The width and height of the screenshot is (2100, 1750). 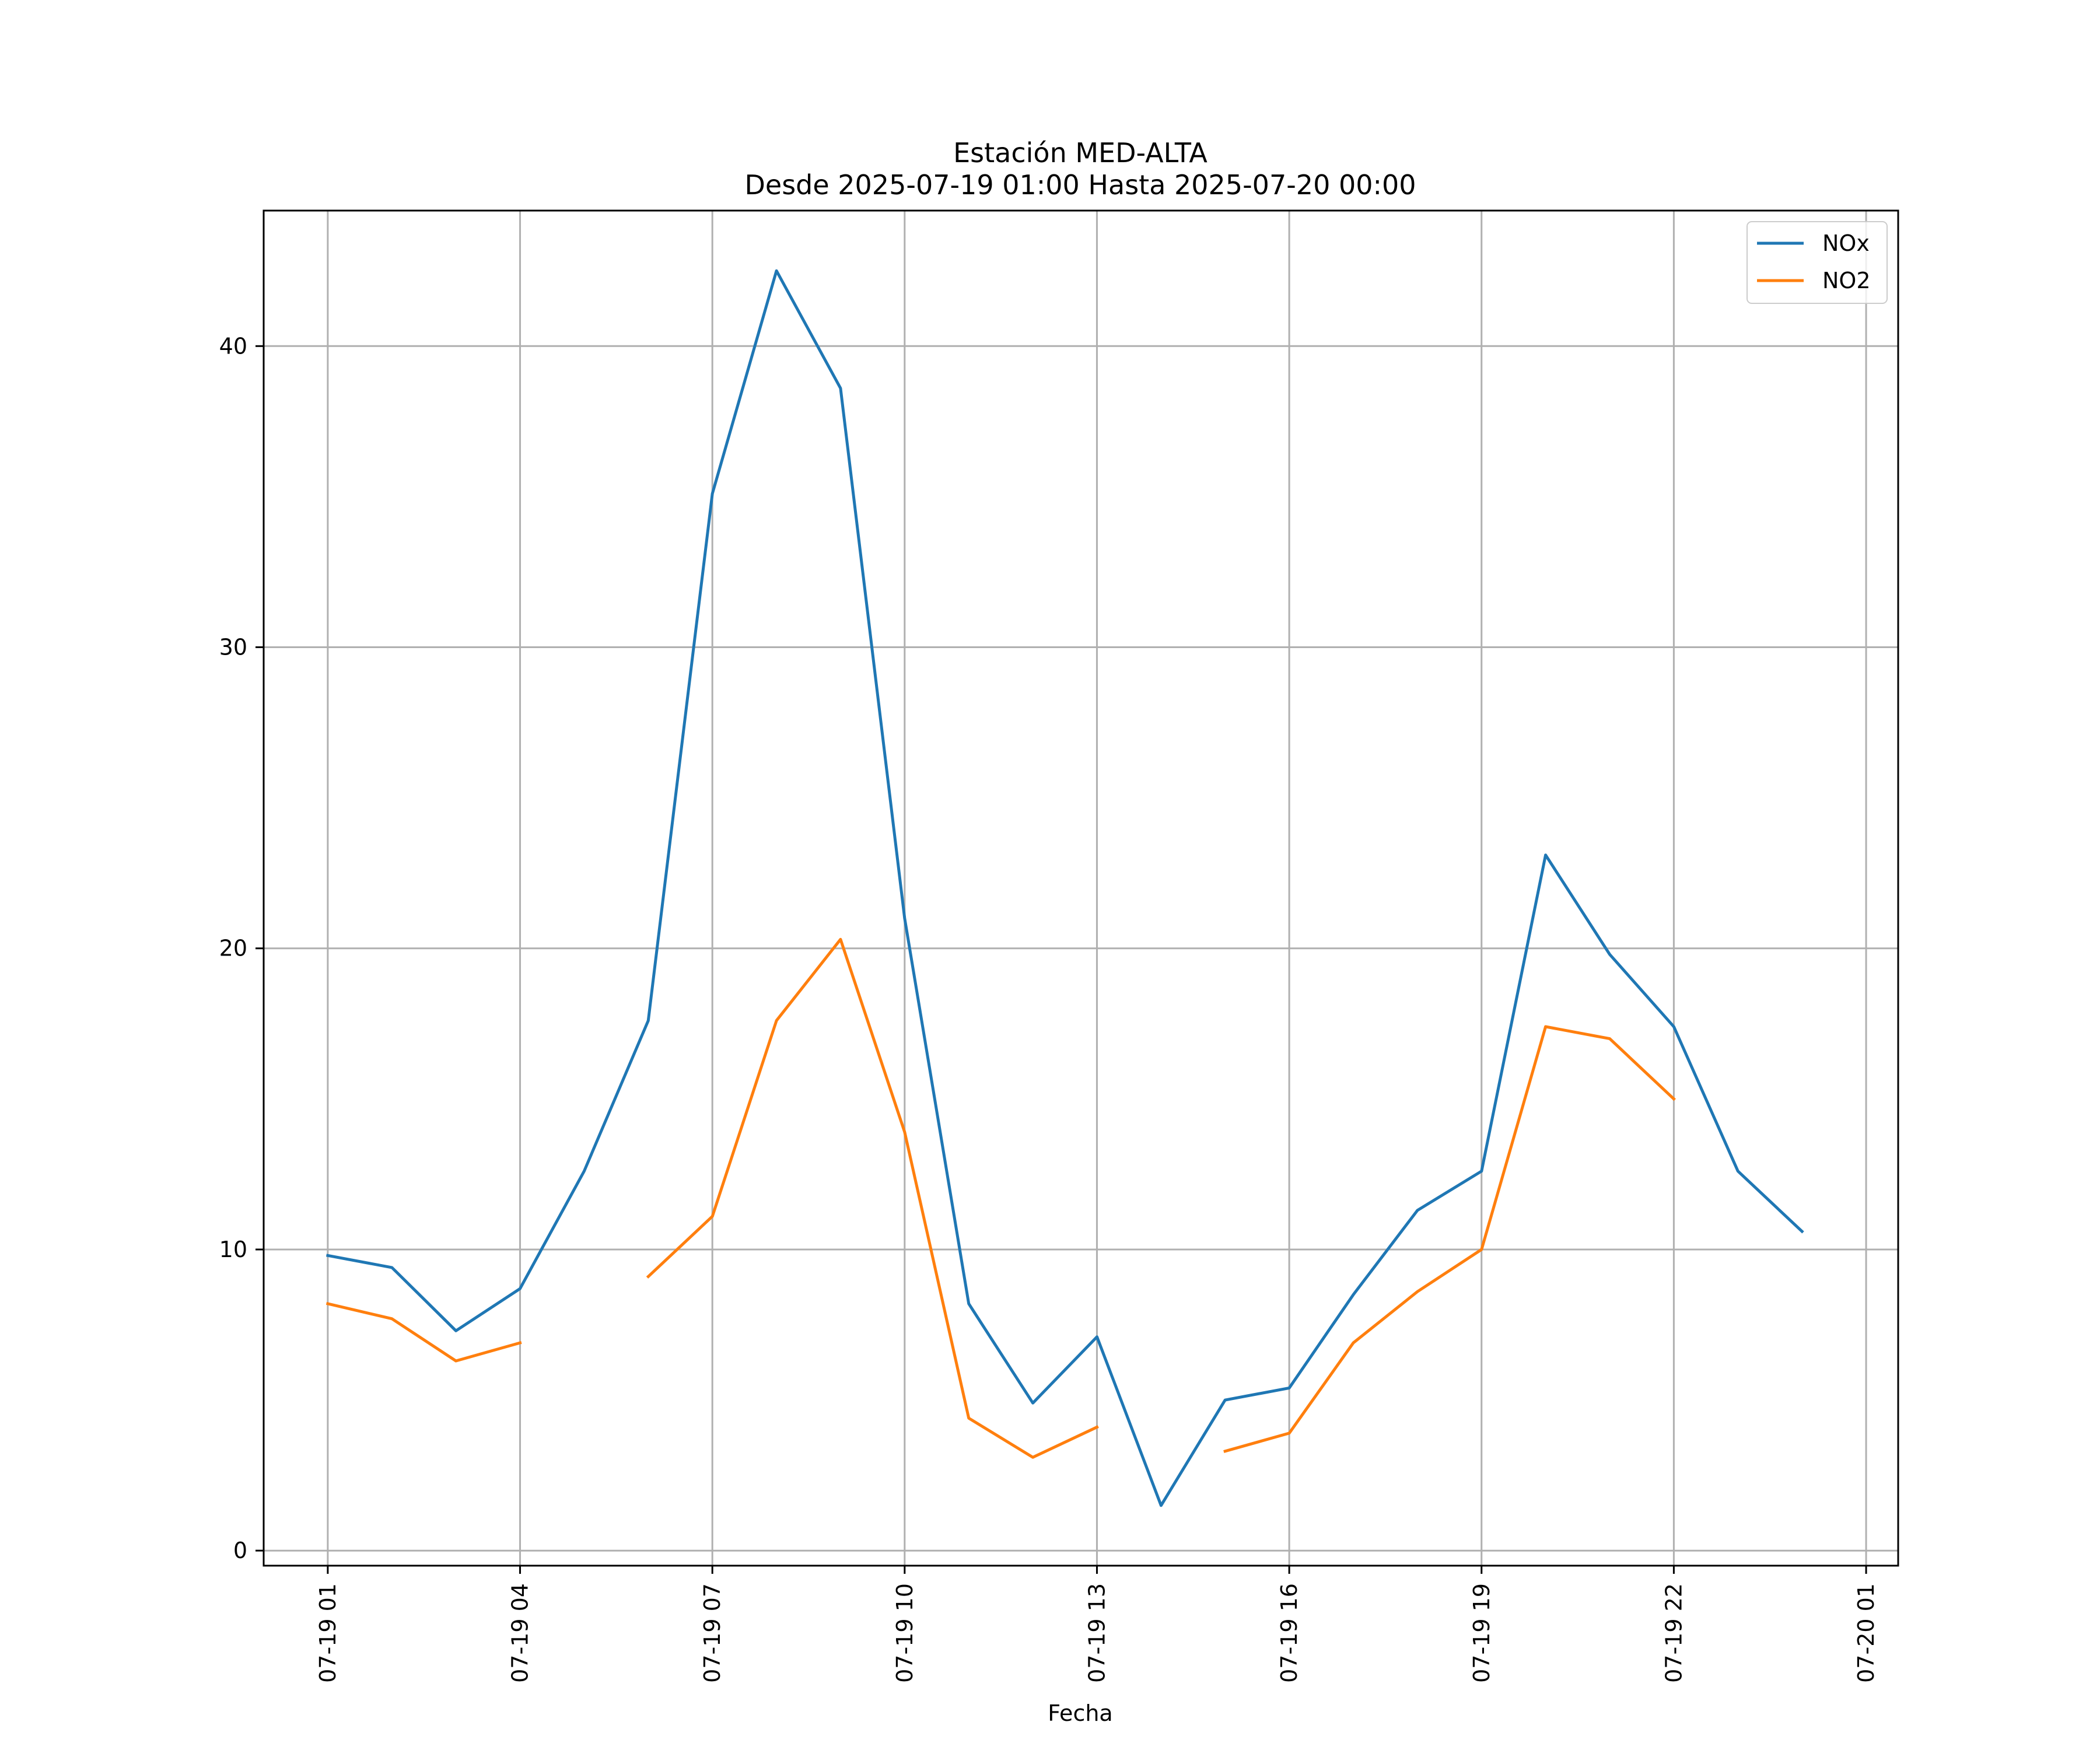 I want to click on x-tick-label: 07-19 19, so click(x=1482, y=1633).